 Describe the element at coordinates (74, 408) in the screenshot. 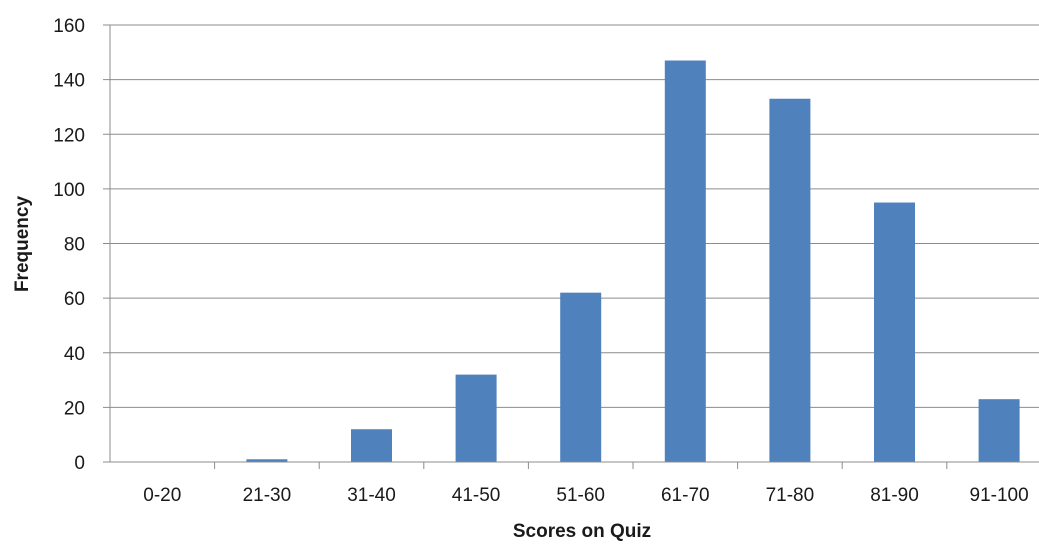

I see `y-tick-label: 20` at that location.